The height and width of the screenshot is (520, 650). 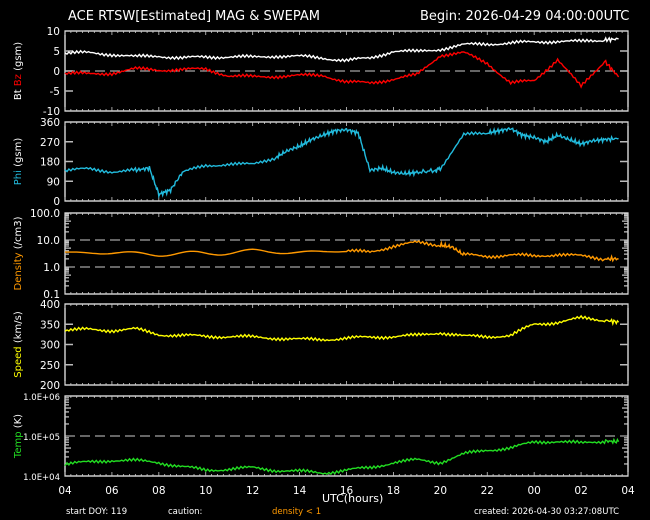 What do you see at coordinates (342, 456) in the screenshot?
I see `series-temp` at bounding box center [342, 456].